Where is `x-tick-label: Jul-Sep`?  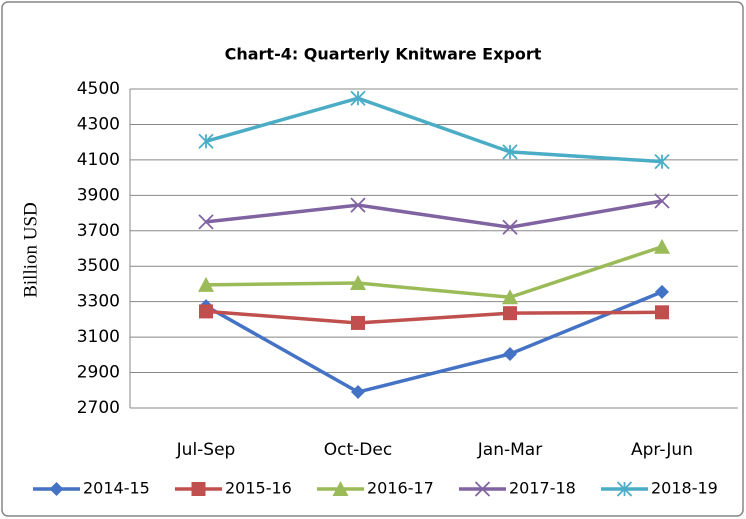
x-tick-label: Jul-Sep is located at coordinates (206, 450).